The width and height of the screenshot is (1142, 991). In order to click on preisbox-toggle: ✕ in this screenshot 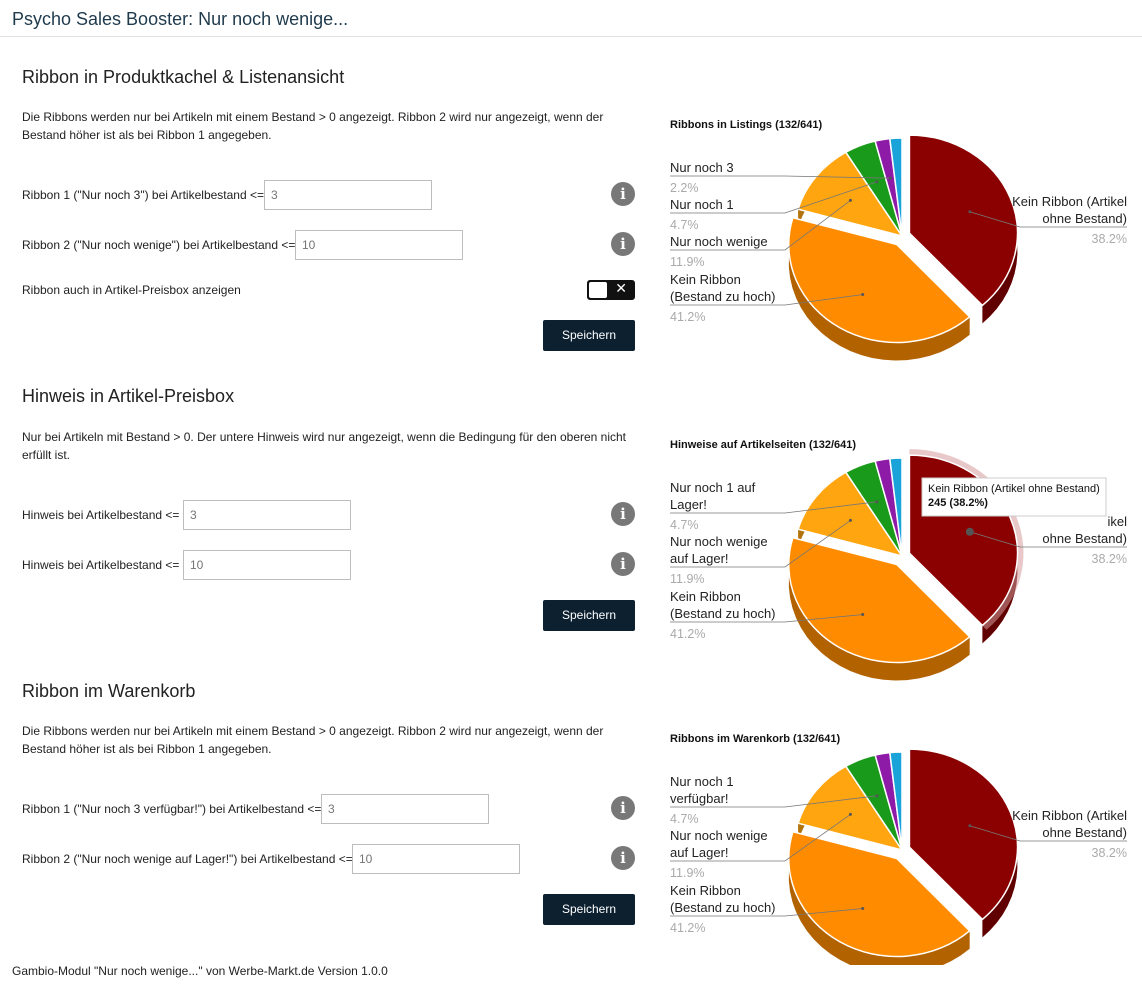, I will do `click(611, 290)`.